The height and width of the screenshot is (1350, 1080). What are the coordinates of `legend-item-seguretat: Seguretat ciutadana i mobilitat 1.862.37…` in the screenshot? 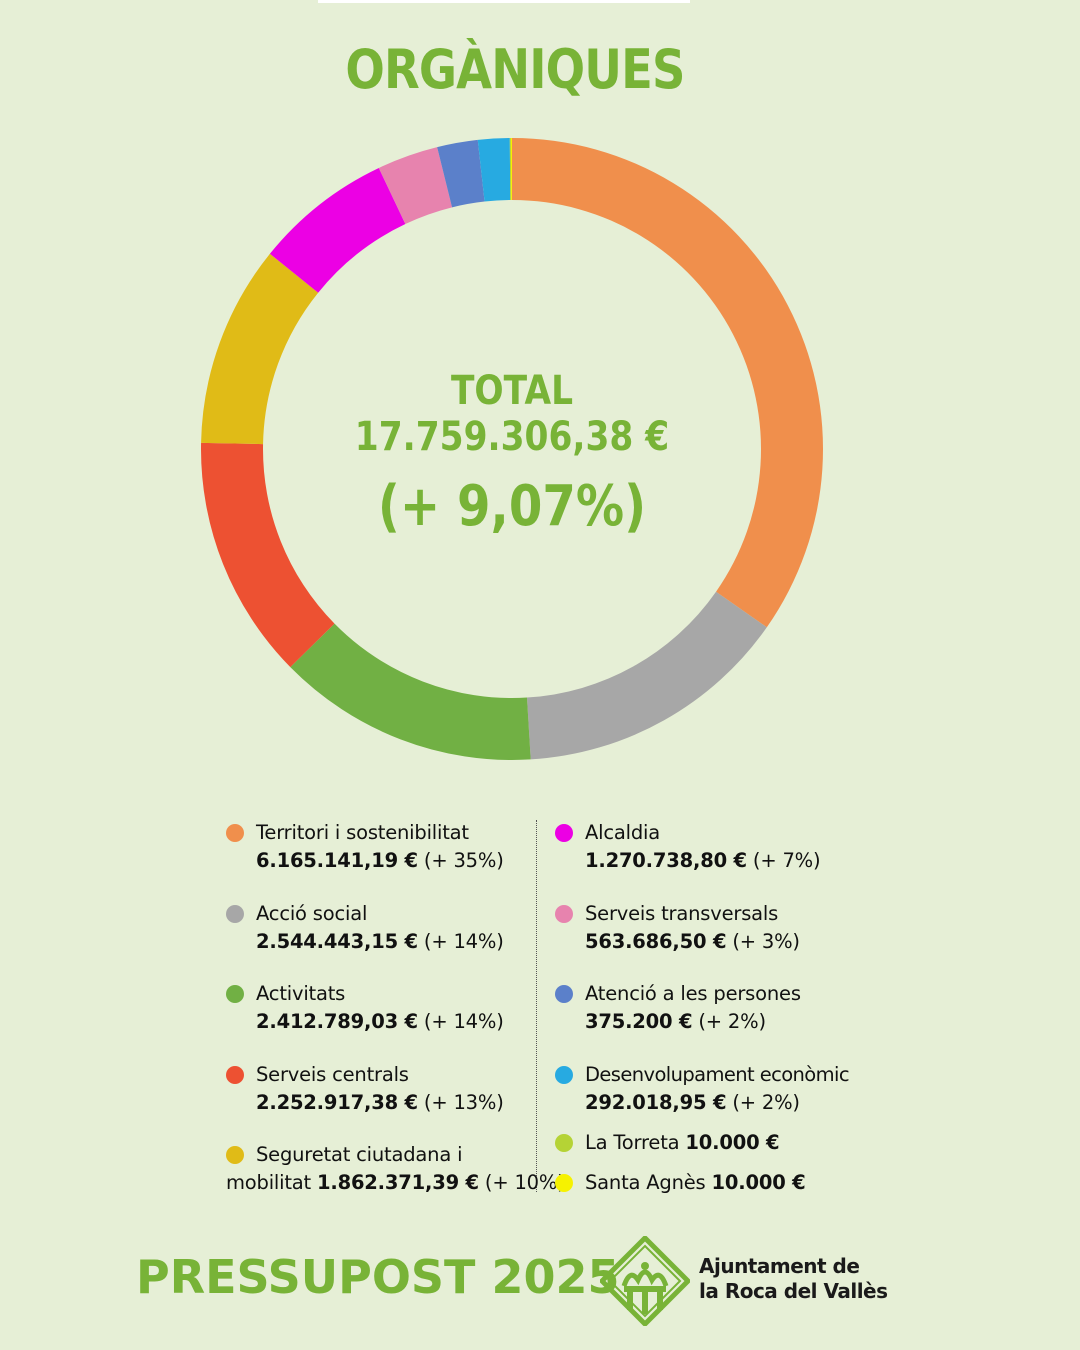 It's located at (395, 1169).